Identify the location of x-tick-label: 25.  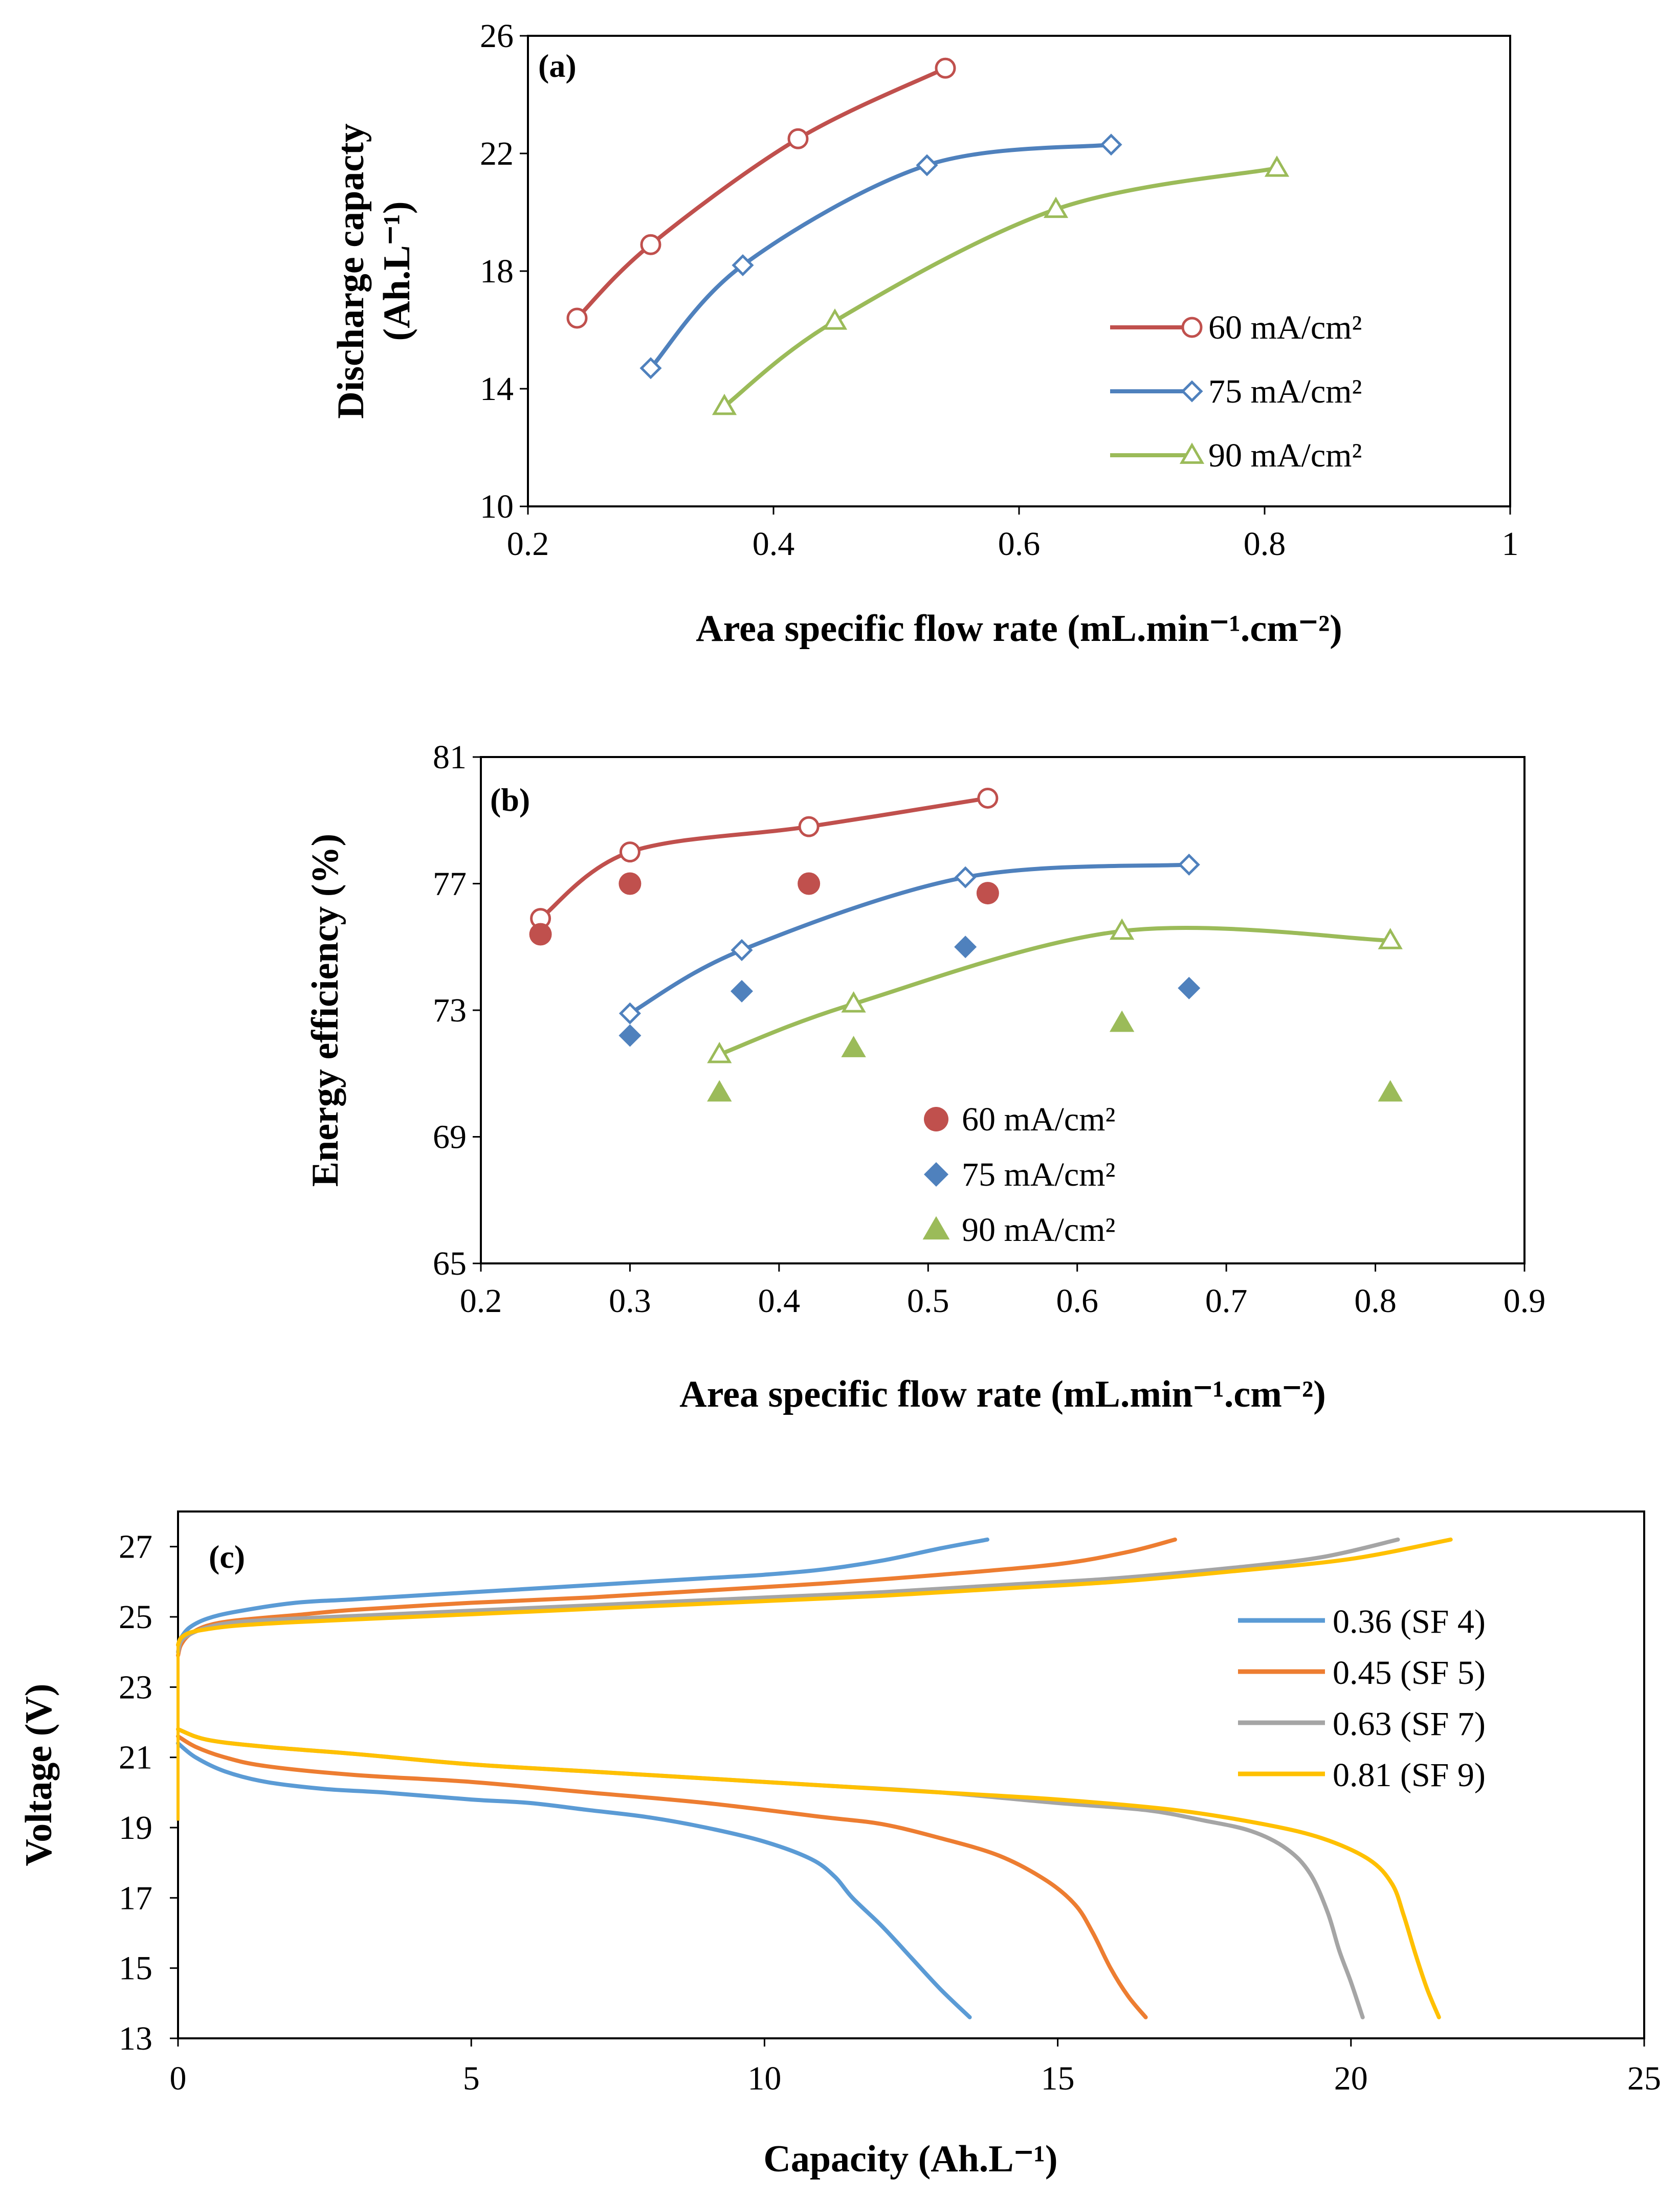
(1644, 2078).